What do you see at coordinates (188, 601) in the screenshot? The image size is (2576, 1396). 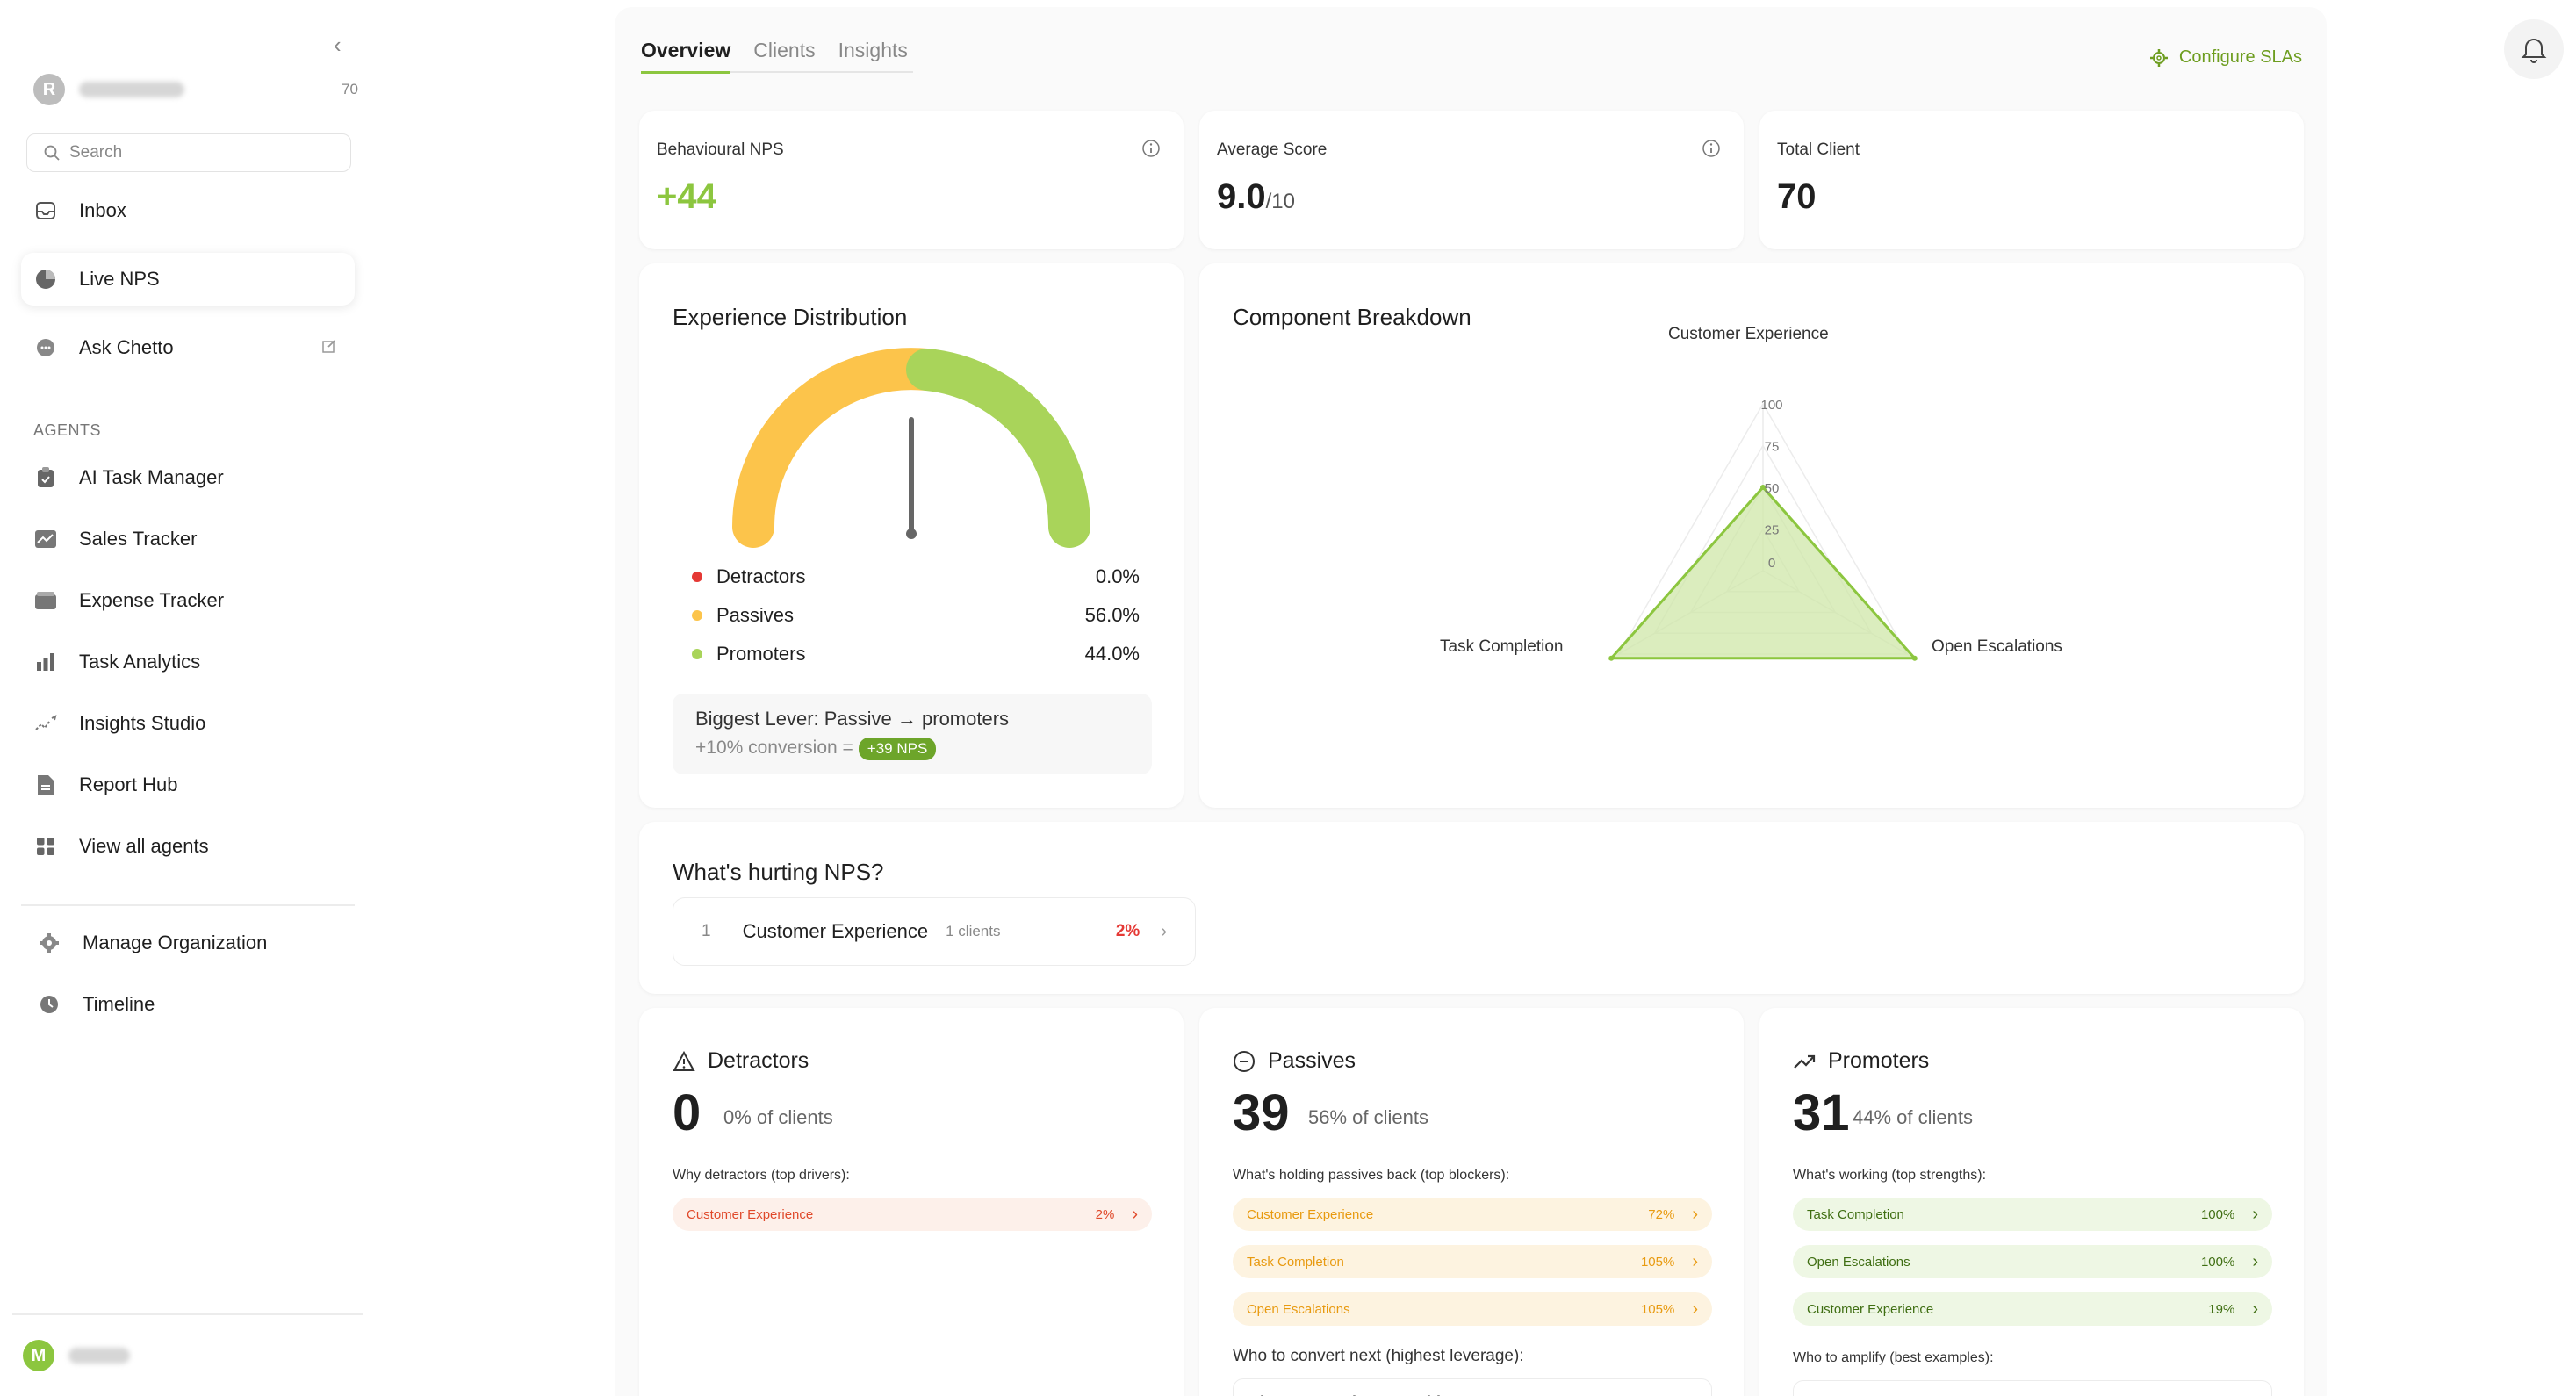 I see `sidebar-item-expense-tracker: Expense Tracker` at bounding box center [188, 601].